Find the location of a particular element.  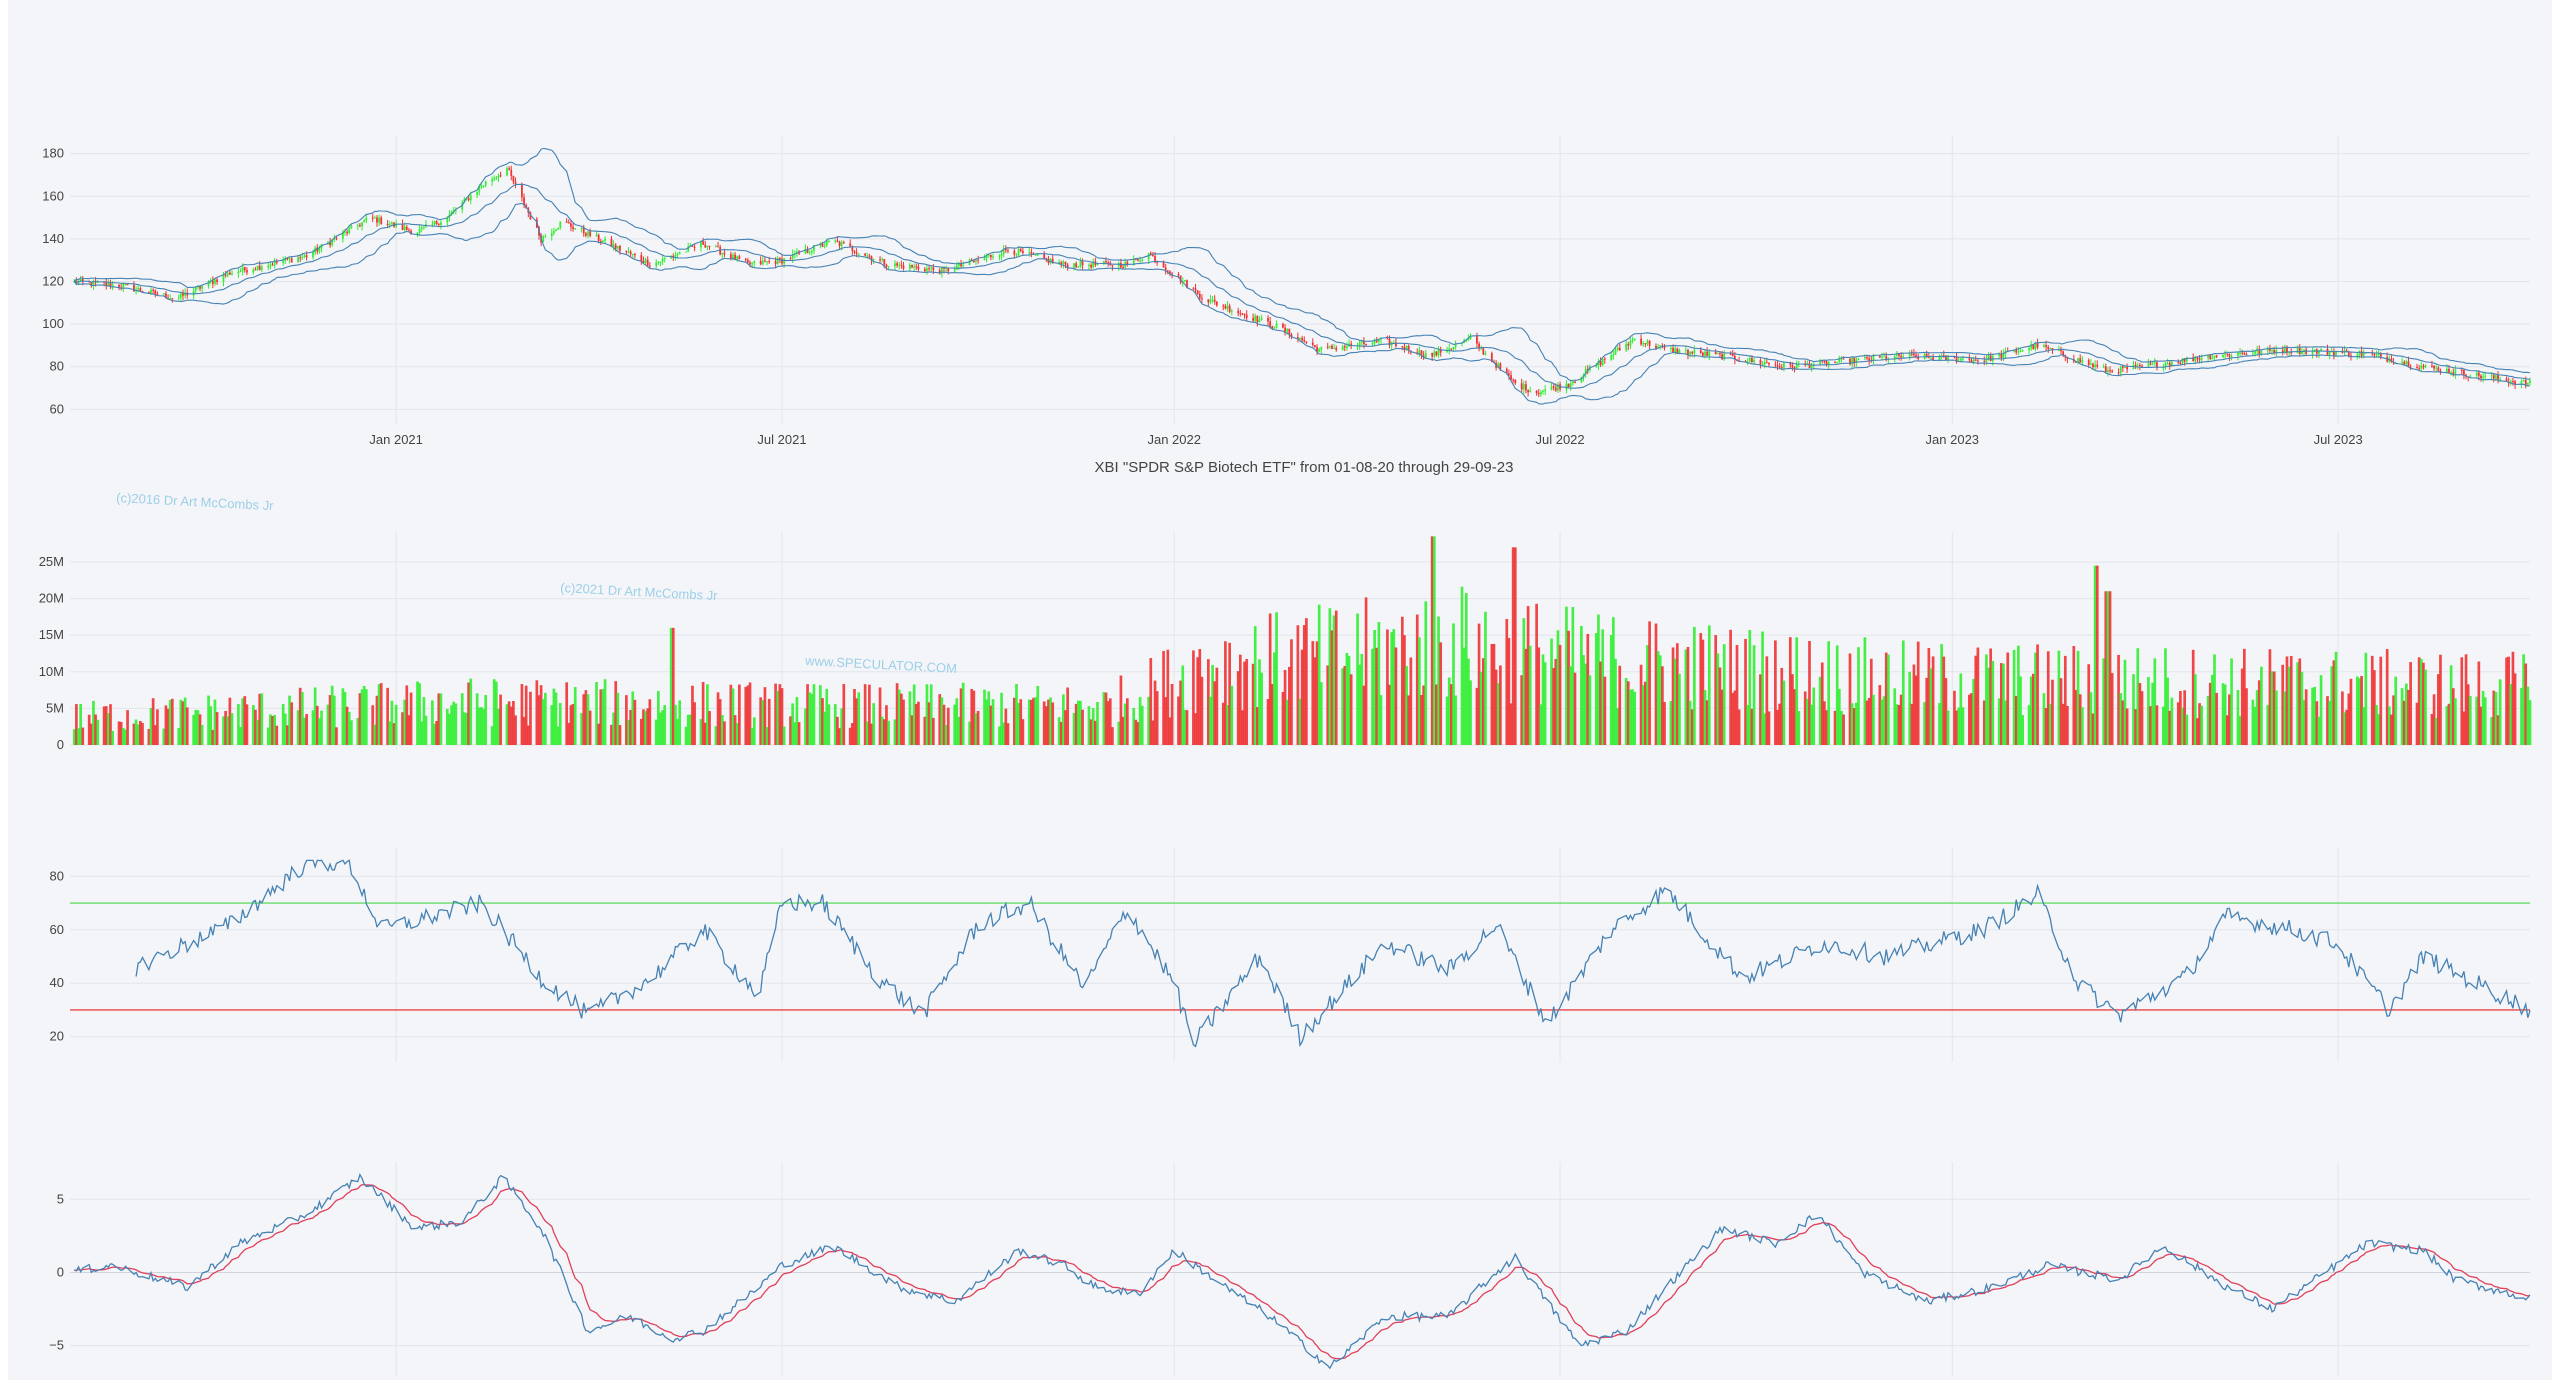

vol-y-tick-label: 20M is located at coordinates (51, 598).